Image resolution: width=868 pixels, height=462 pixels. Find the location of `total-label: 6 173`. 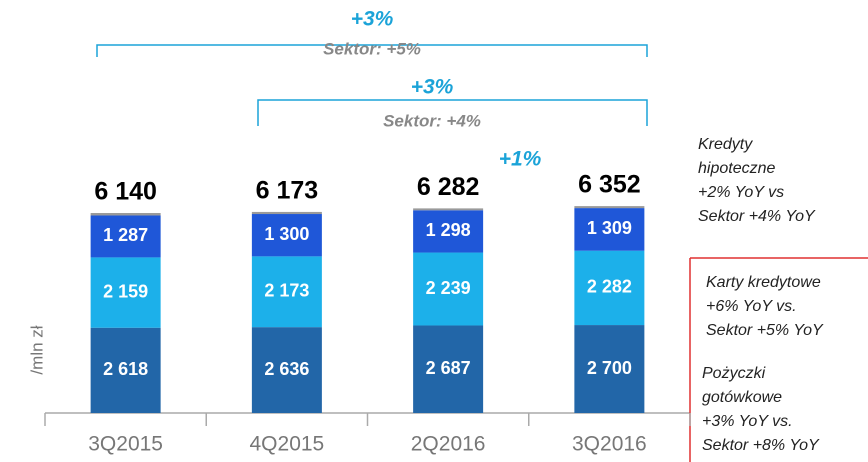

total-label: 6 173 is located at coordinates (287, 191).